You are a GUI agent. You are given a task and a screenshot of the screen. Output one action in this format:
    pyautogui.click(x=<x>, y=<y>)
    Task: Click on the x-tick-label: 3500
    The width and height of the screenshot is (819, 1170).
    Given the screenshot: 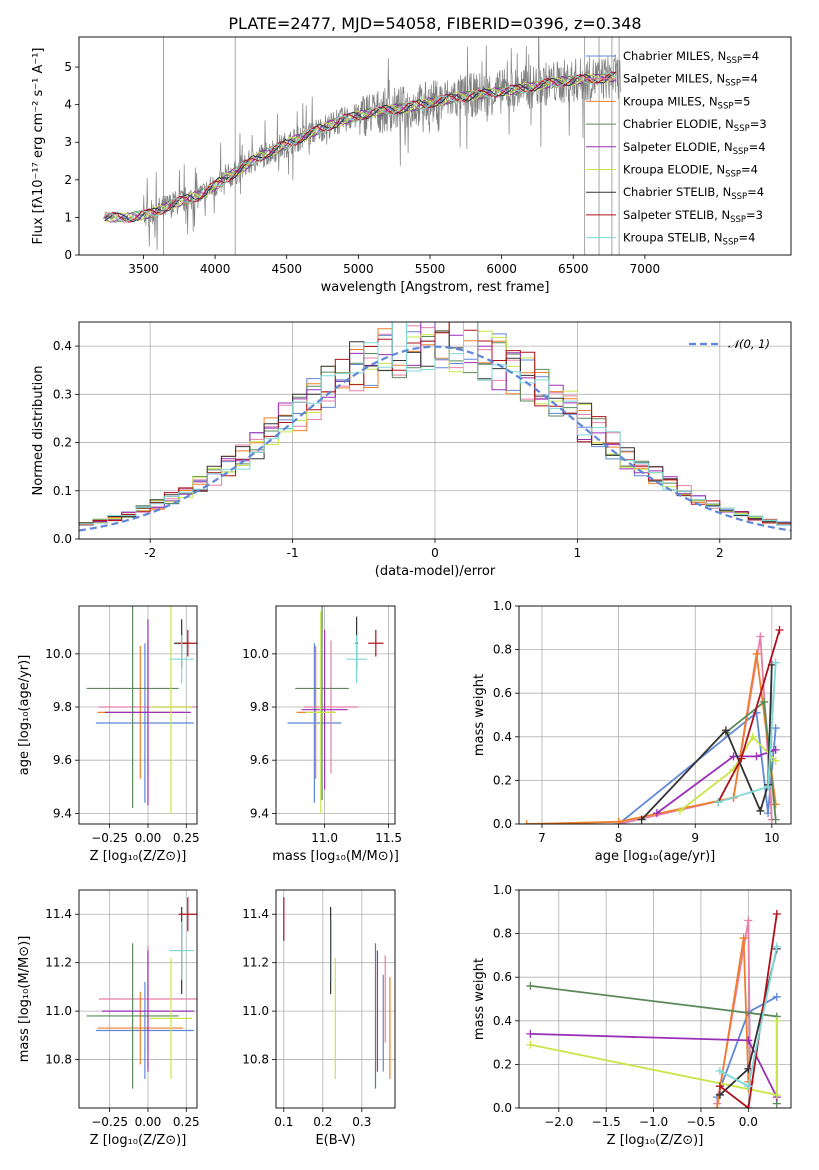 What is the action you would take?
    pyautogui.click(x=143, y=269)
    